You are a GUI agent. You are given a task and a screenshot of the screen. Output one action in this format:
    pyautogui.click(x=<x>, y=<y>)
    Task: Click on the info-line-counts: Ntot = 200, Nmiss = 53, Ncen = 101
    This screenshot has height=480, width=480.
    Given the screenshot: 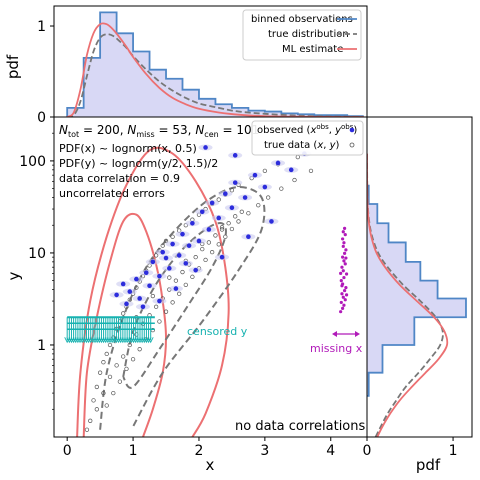 What is the action you would take?
    pyautogui.click(x=159, y=131)
    